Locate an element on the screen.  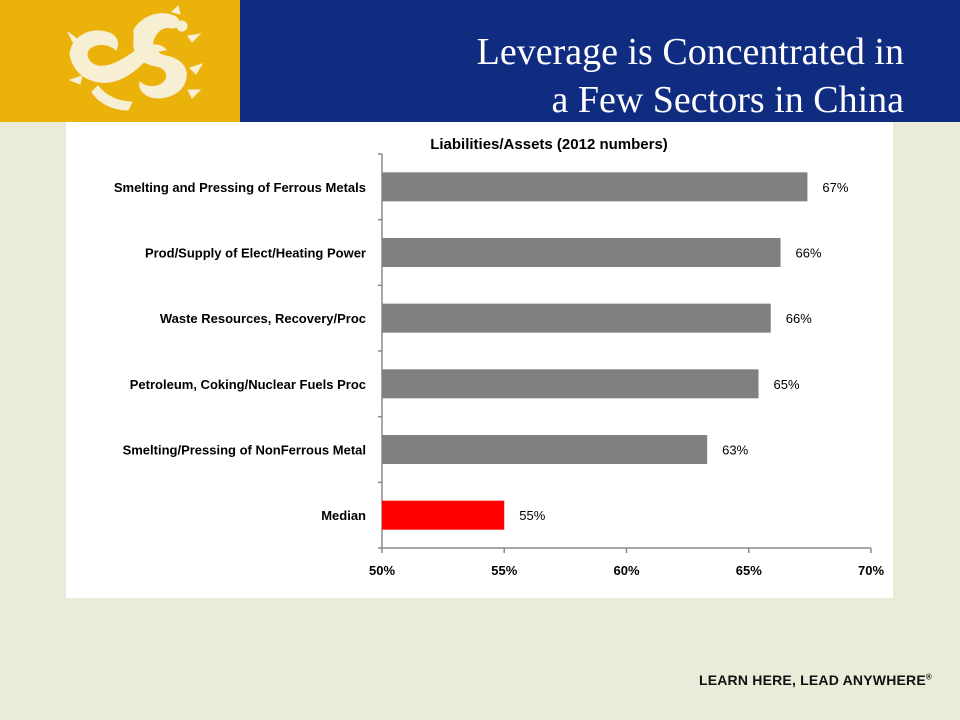
slide-title-line-1: Leverage is Concentrated in is located at coordinates (690, 52).